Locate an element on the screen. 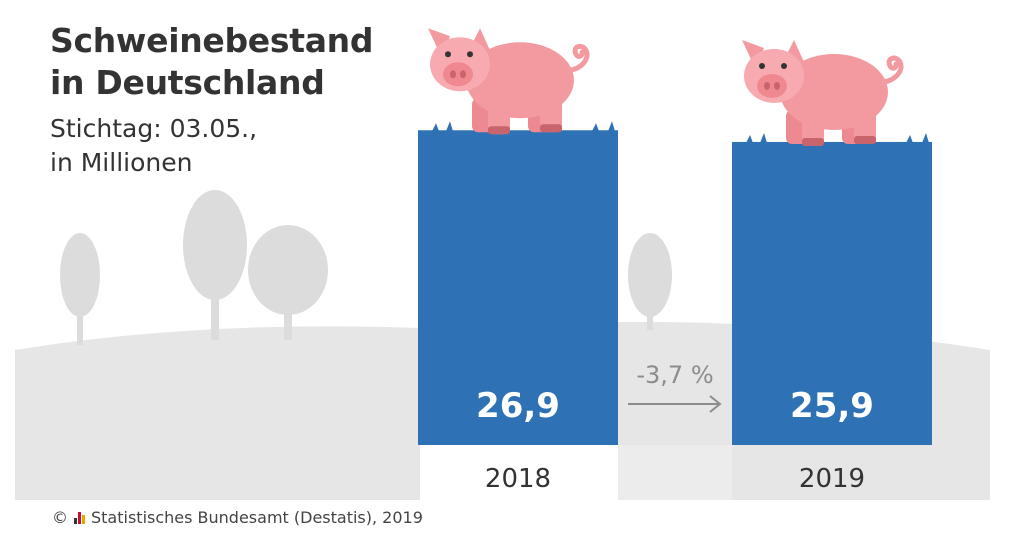 The height and width of the screenshot is (536, 1010). bar-2019 is located at coordinates (832, 293).